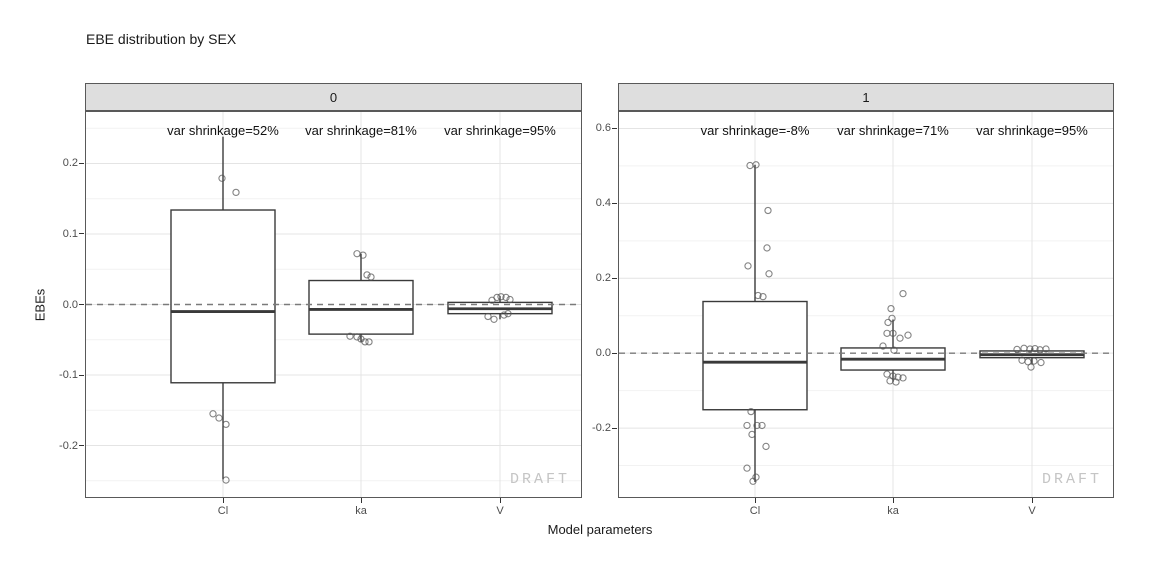  What do you see at coordinates (70, 233) in the screenshot?
I see `y-tick-label: 0.1` at bounding box center [70, 233].